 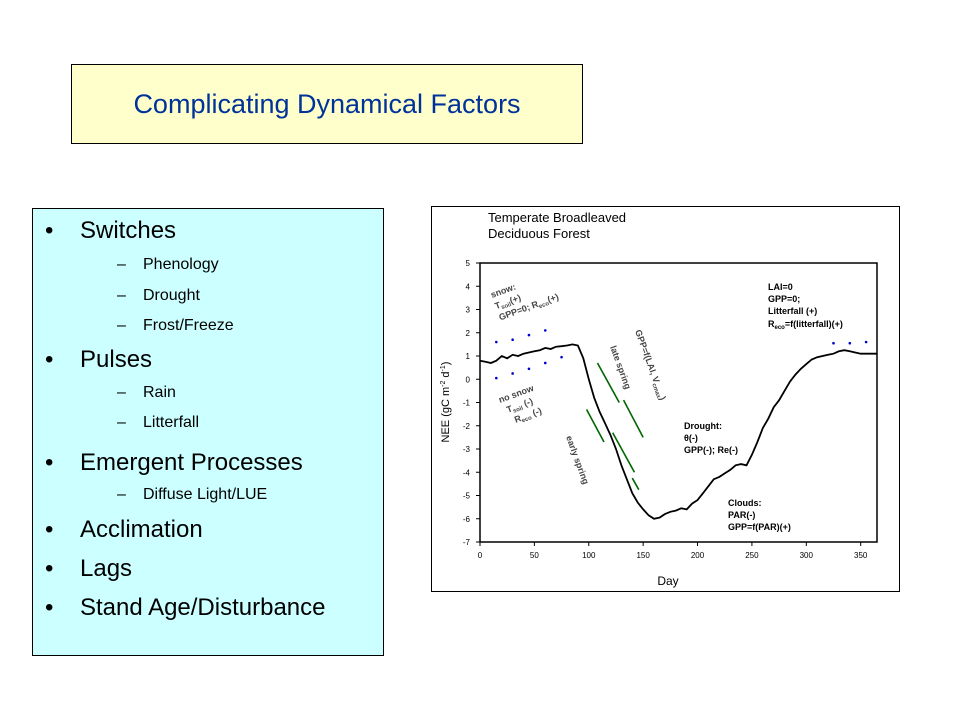 What do you see at coordinates (191, 462) in the screenshot?
I see `bullet-label: Emergent Processes` at bounding box center [191, 462].